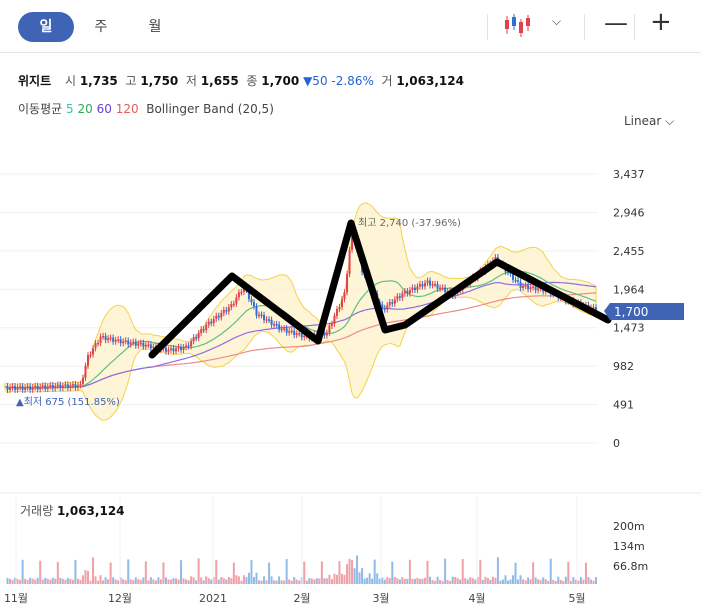 The image size is (701, 611). What do you see at coordinates (120, 598) in the screenshot?
I see `x-tick-label: 12월` at bounding box center [120, 598].